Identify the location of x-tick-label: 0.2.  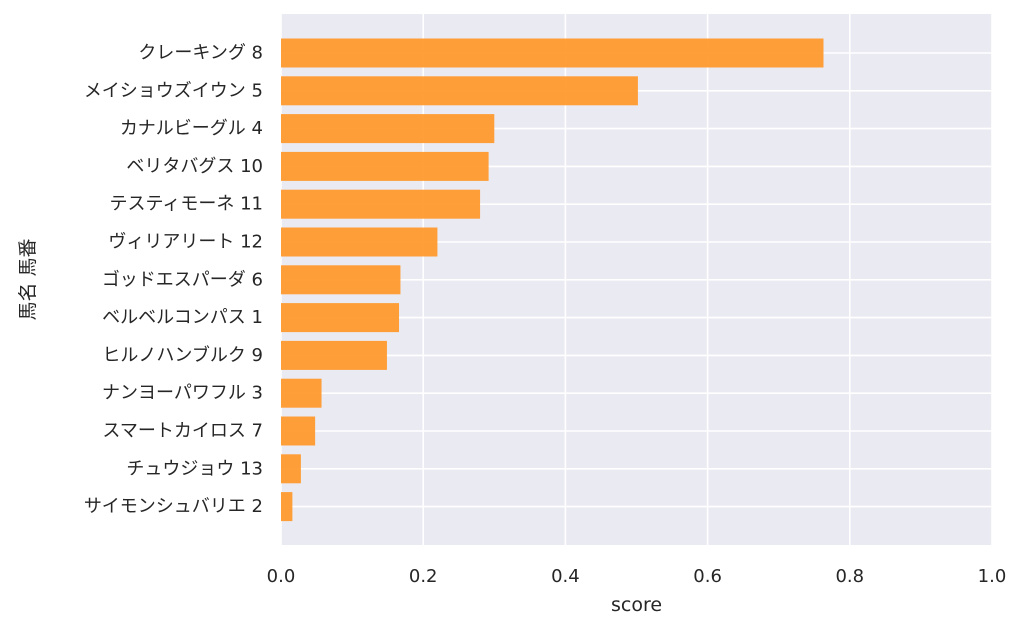
(423, 576).